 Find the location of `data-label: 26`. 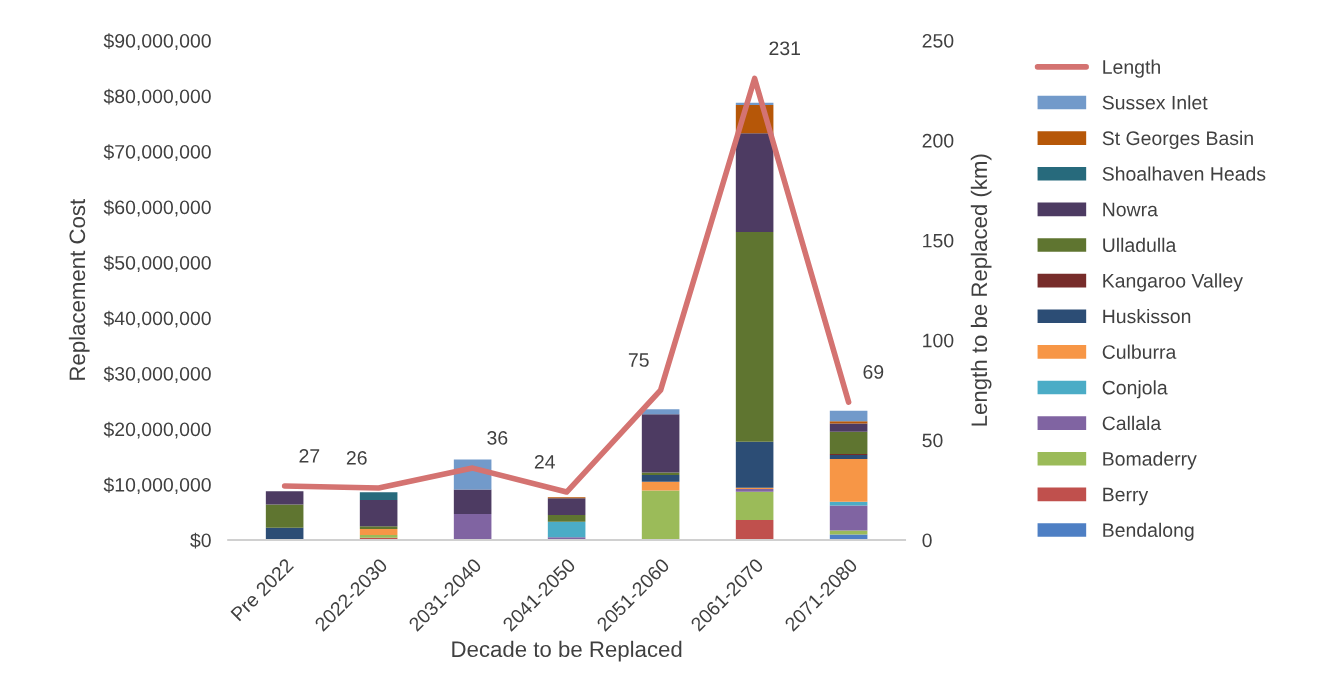

data-label: 26 is located at coordinates (356, 458).